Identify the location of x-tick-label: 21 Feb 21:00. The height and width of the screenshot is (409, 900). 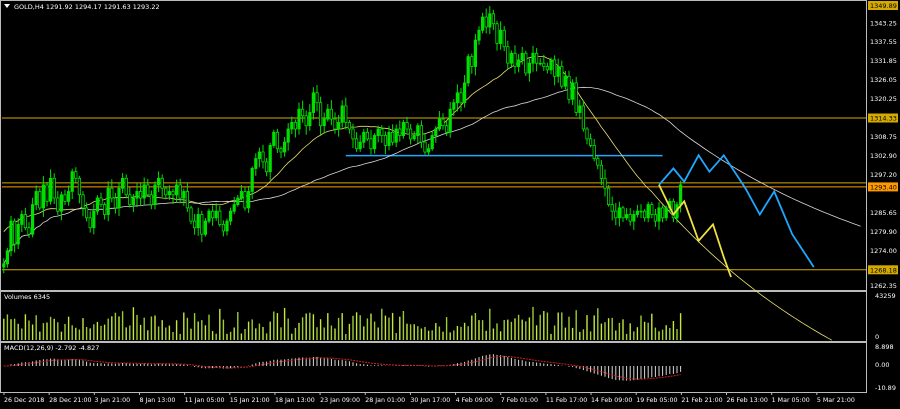
(701, 400).